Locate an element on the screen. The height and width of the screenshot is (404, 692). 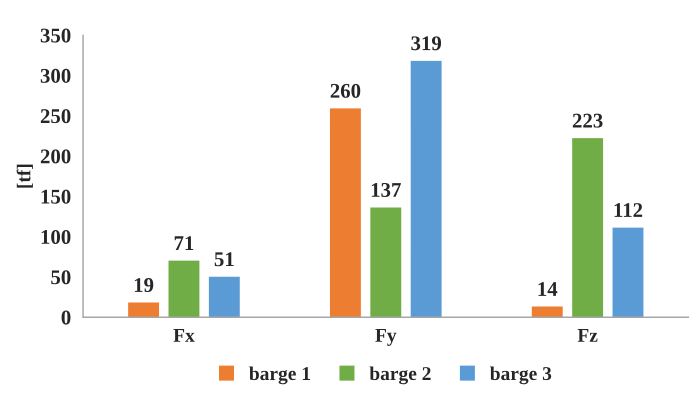
y-axis-title: [tf] is located at coordinates (24, 176).